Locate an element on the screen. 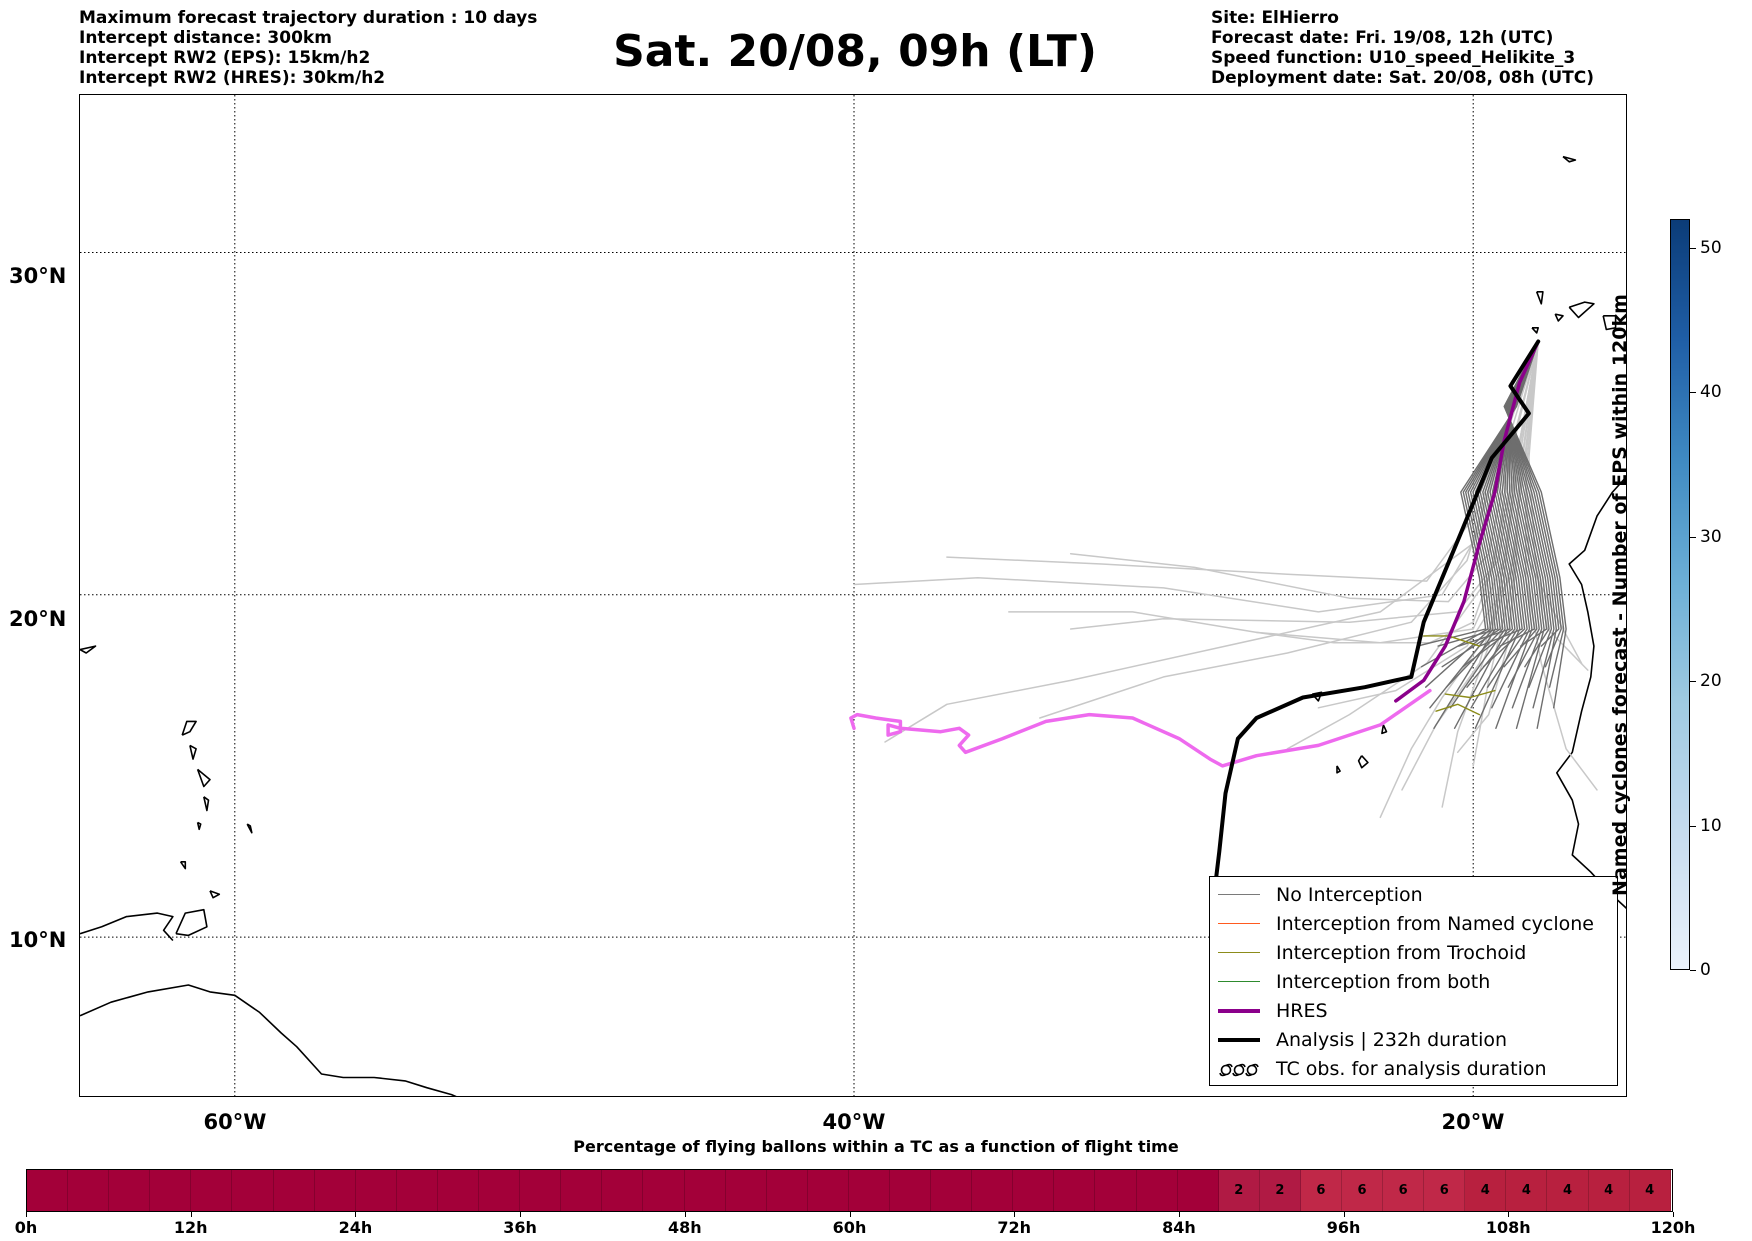  trajectory-trochoid is located at coordinates (1458, 709).